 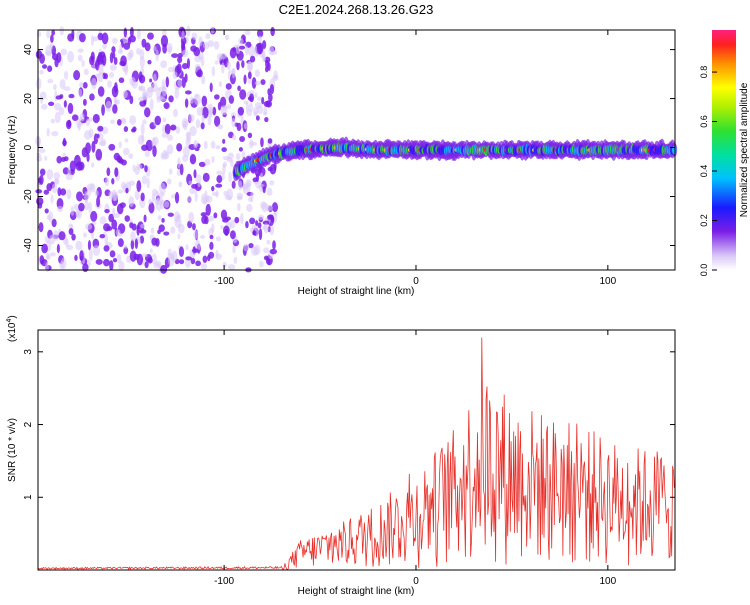 I want to click on spectrogram-x-tick-label: 0, so click(x=416, y=281).